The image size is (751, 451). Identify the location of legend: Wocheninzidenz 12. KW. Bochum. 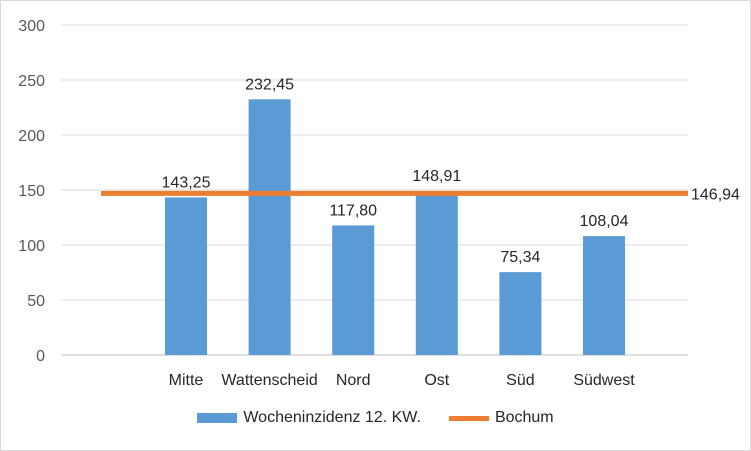
(375, 418).